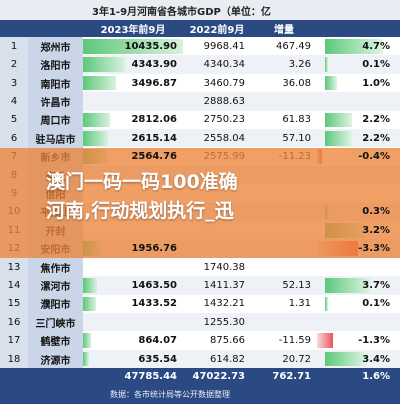  Describe the element at coordinates (14, 83) in the screenshot. I see `row-index: 3` at that location.